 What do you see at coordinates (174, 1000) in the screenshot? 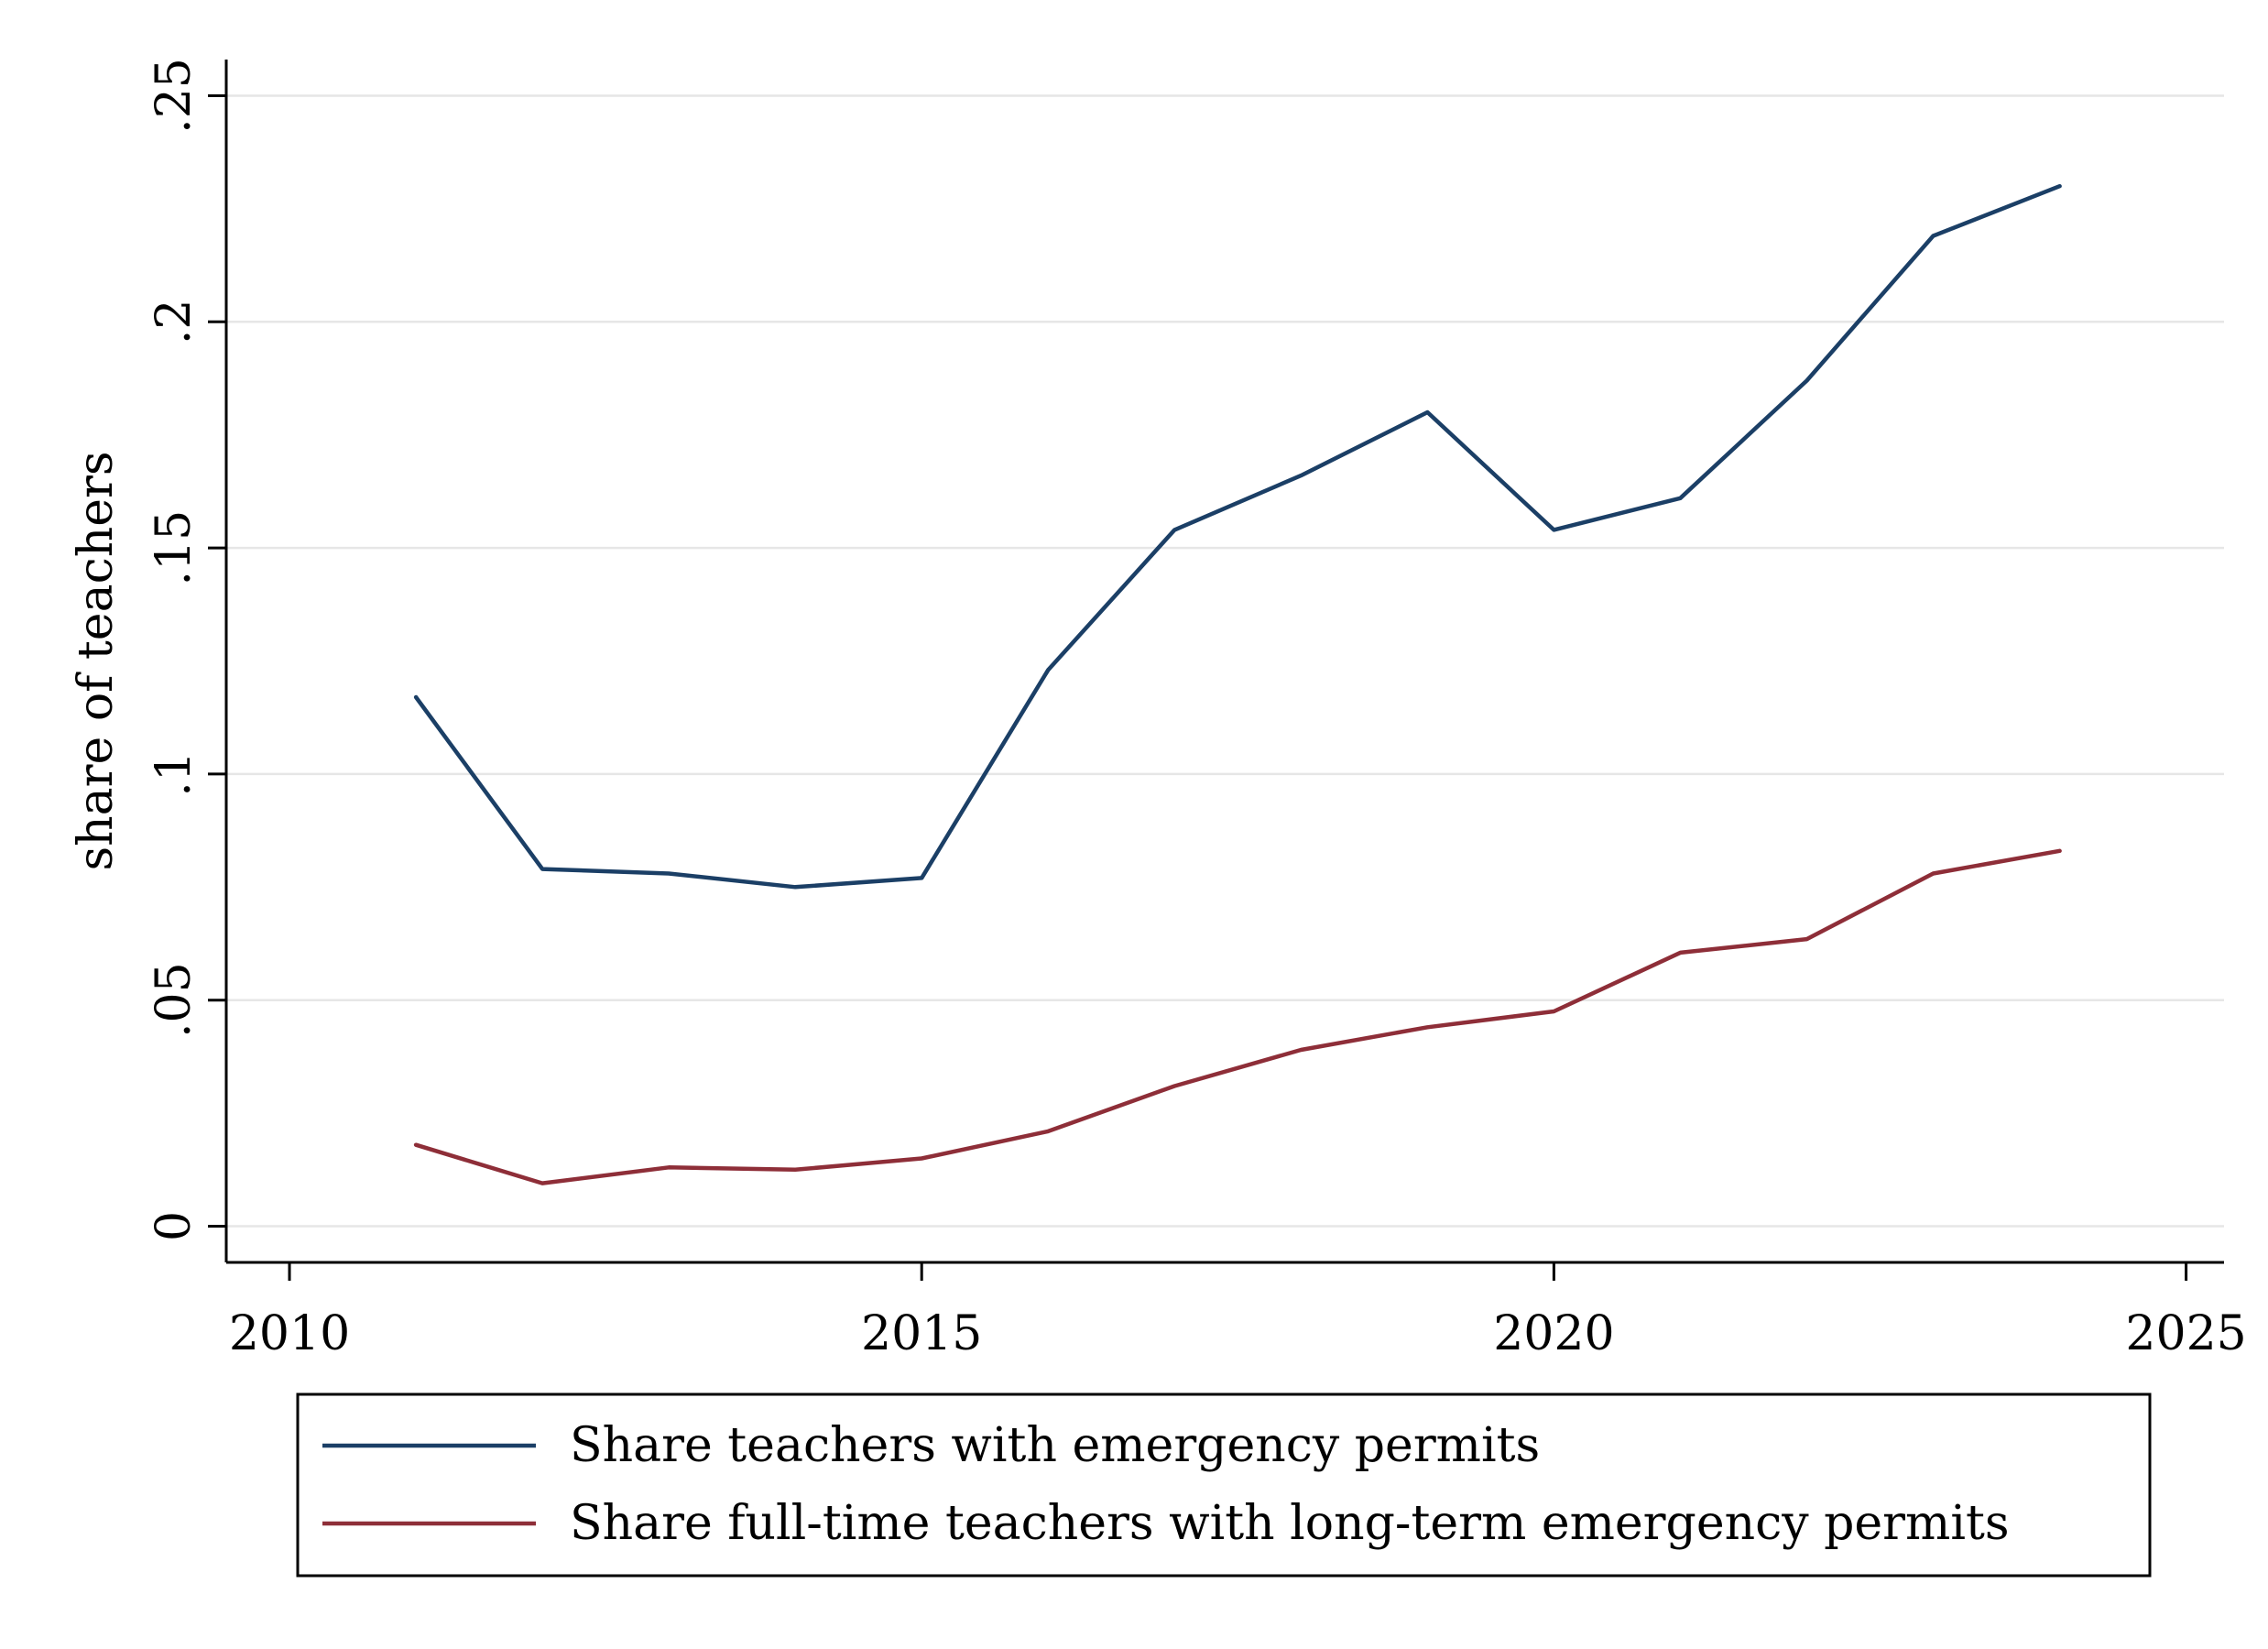
I see `y-tick-label-1: .05` at bounding box center [174, 1000].